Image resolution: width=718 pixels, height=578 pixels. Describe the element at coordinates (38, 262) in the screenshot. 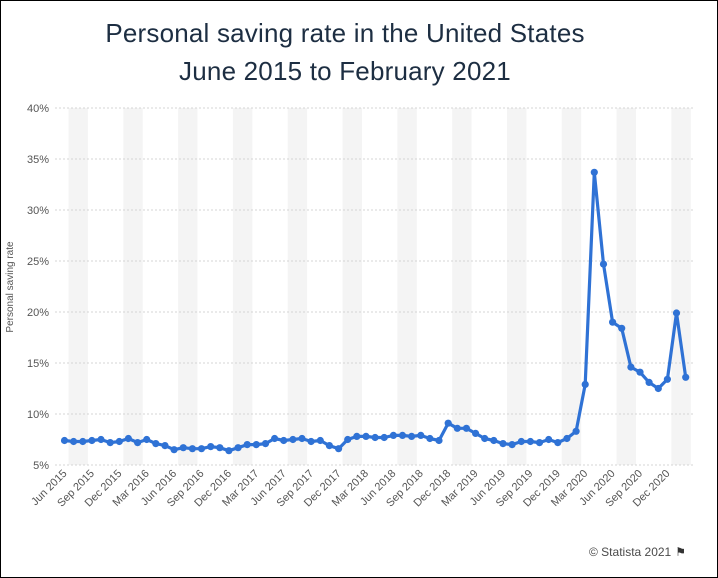

I see `y-tick-label: 25%` at that location.